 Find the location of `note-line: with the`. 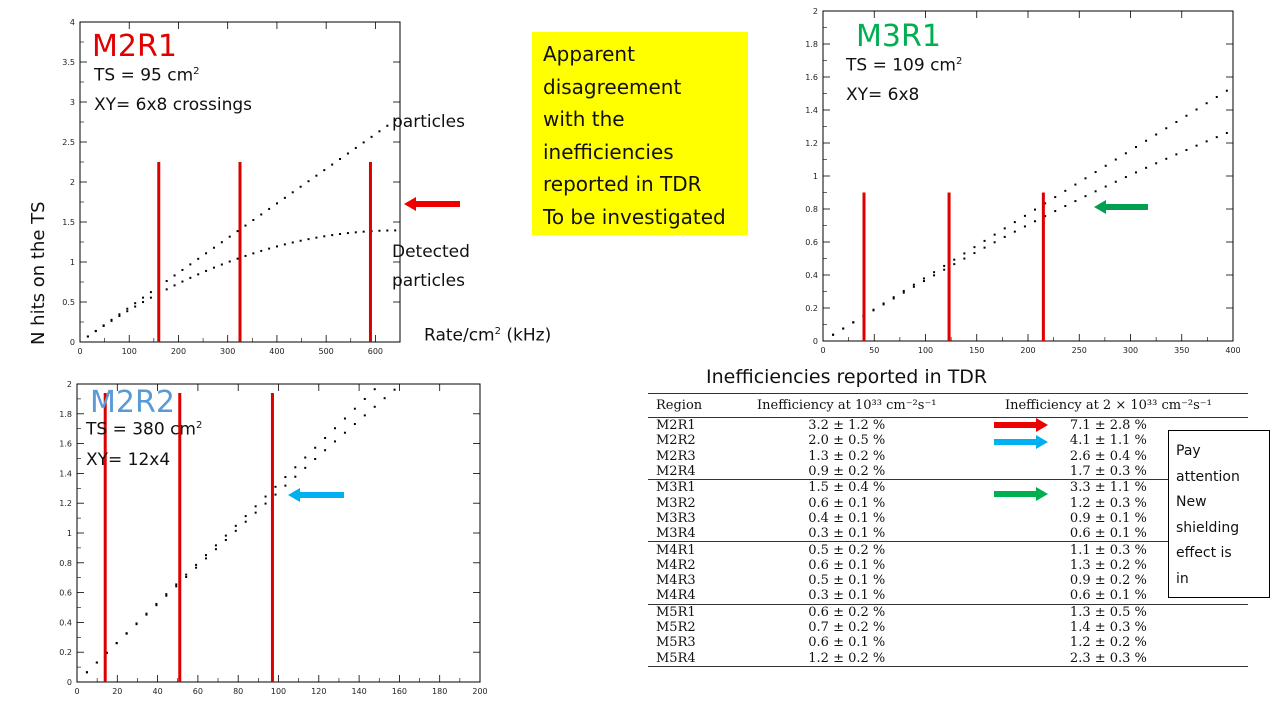

note-line: with the is located at coordinates (584, 119).